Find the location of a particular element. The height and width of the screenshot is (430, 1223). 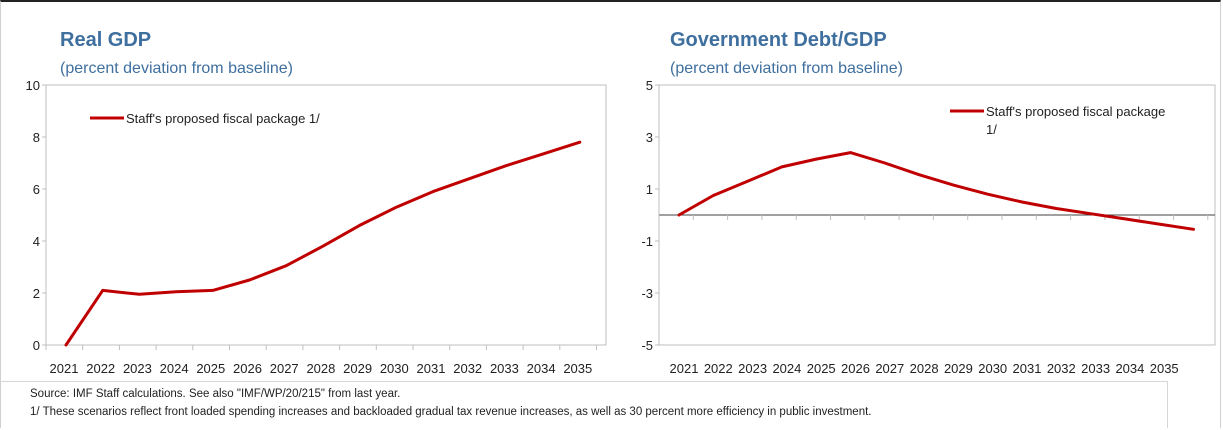

left-y-tick-label: 10 is located at coordinates (33, 85).